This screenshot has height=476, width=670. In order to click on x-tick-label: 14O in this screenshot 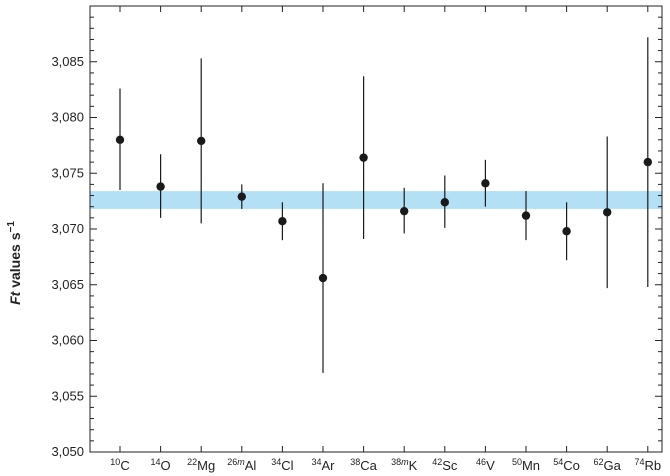, I will do `click(161, 465)`.